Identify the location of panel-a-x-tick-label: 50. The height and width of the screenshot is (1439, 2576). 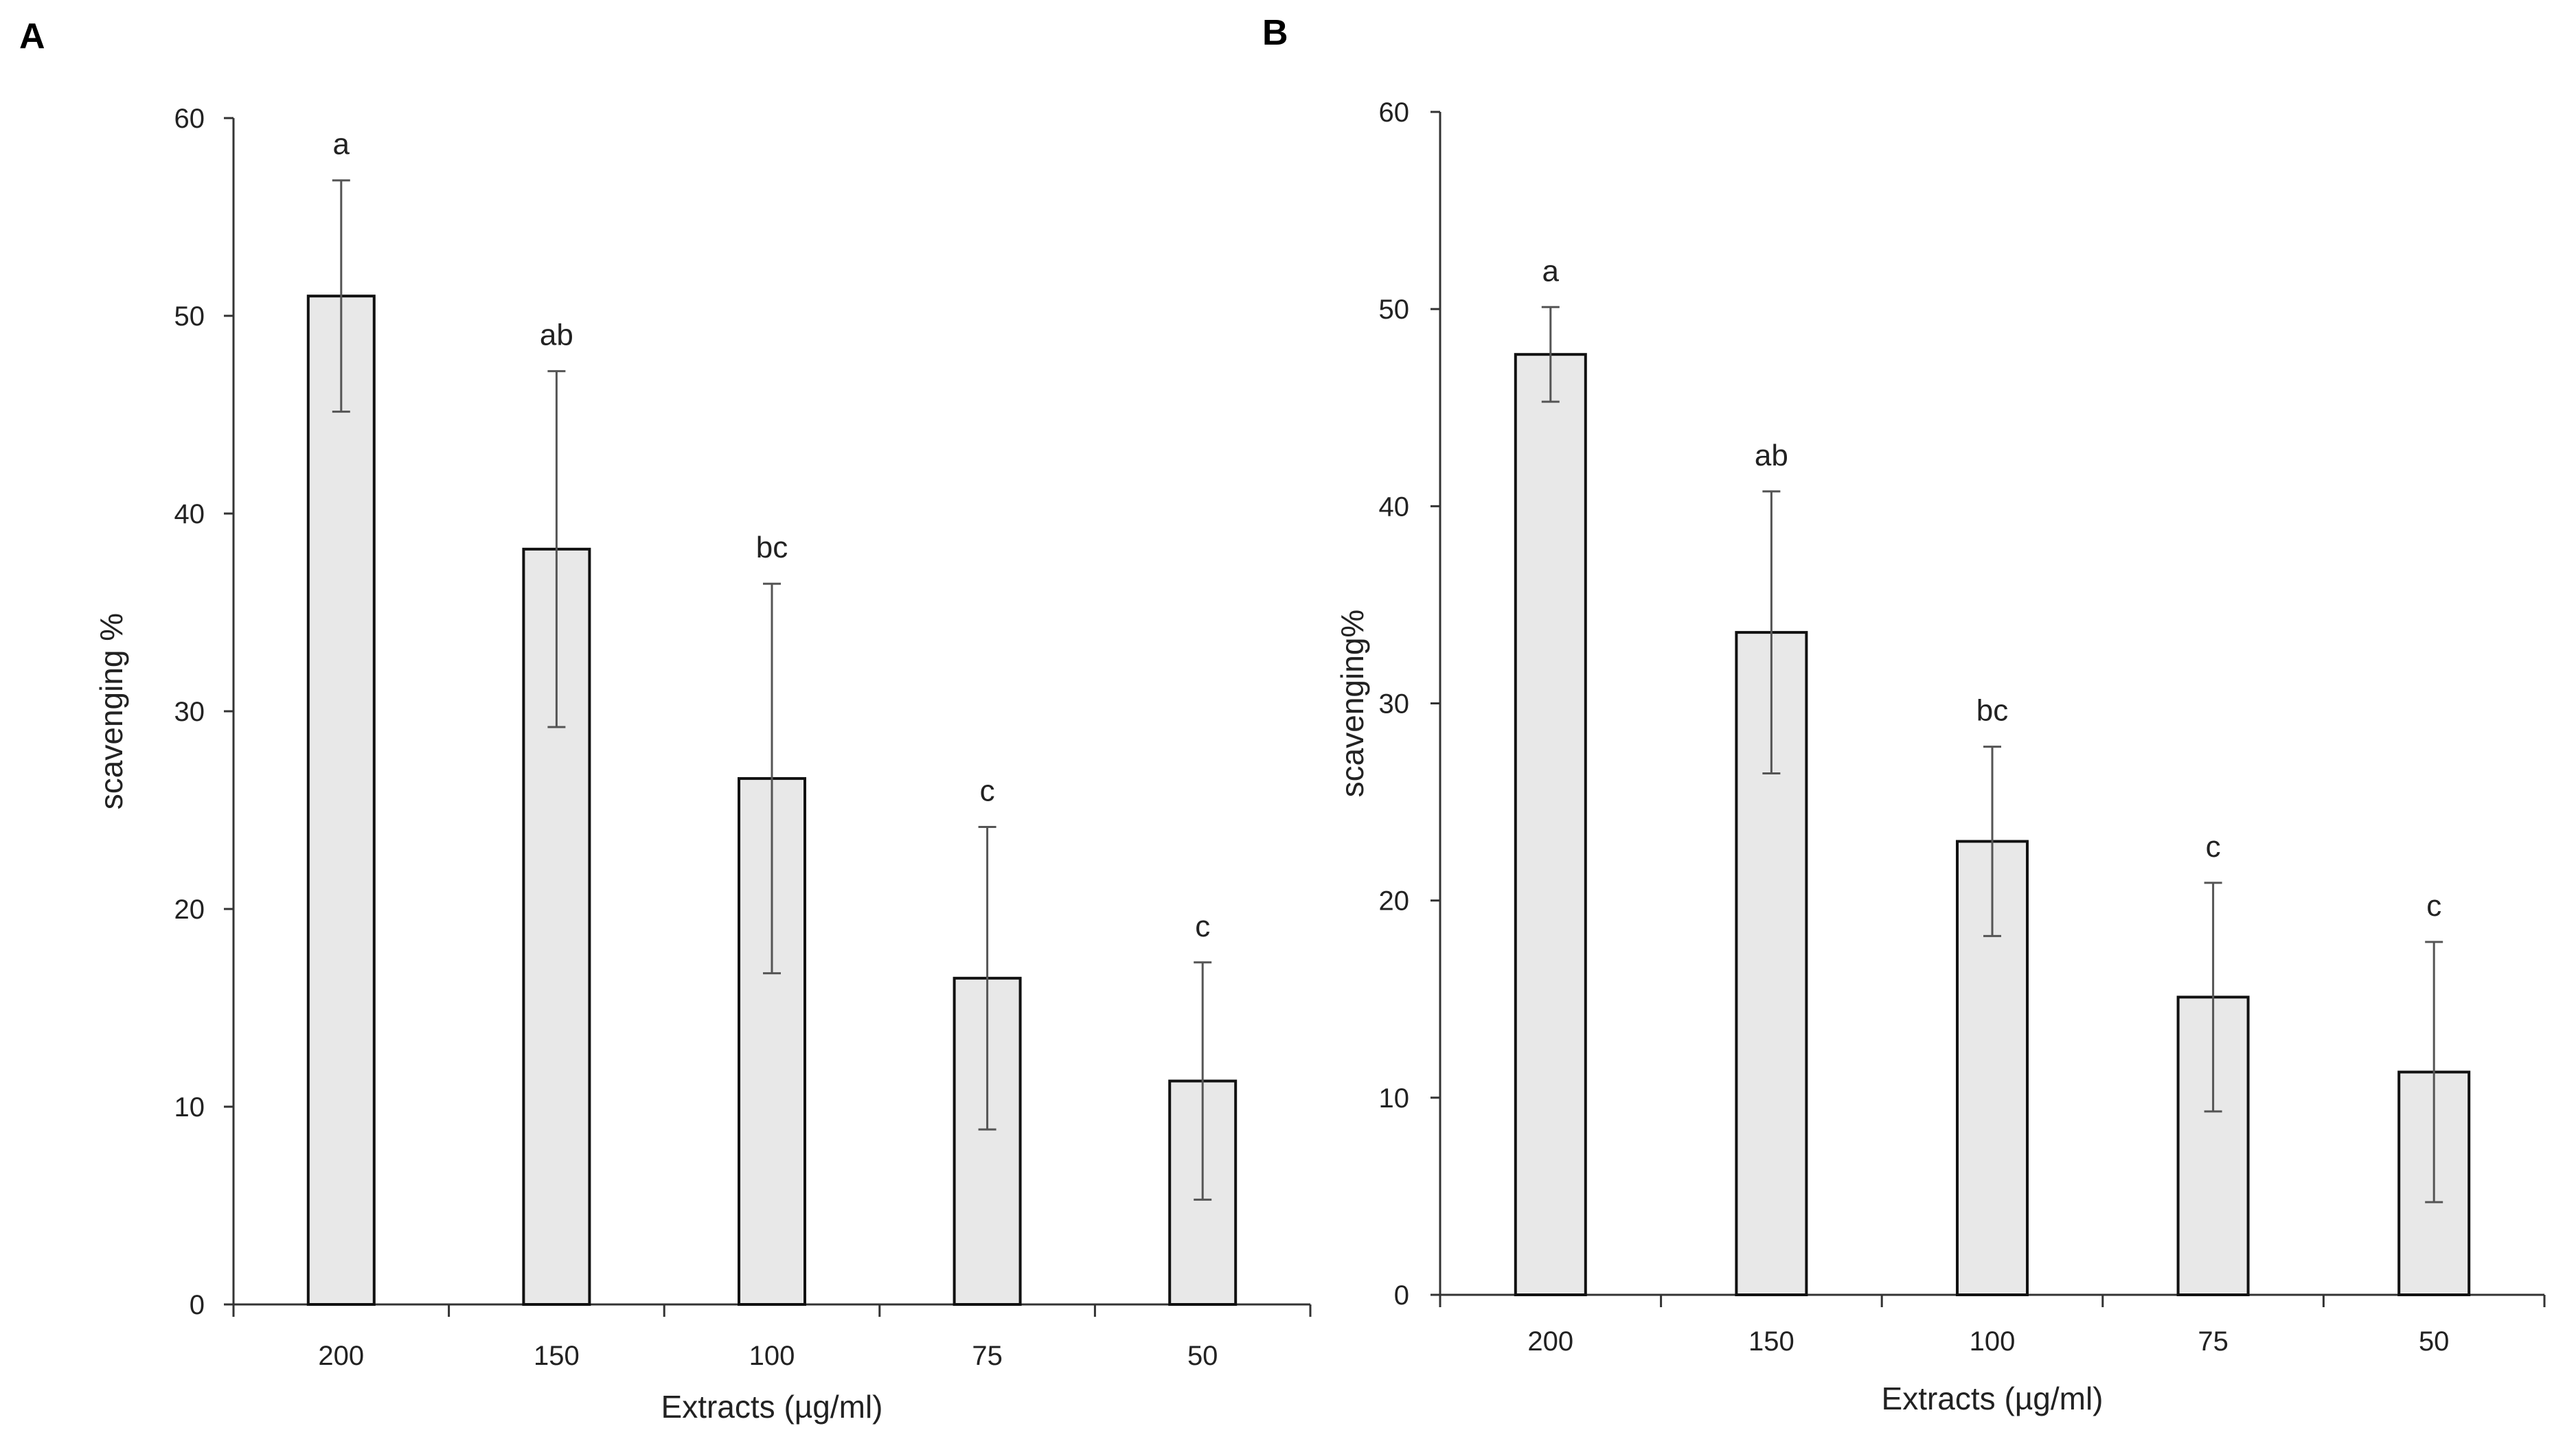
(1202, 1356).